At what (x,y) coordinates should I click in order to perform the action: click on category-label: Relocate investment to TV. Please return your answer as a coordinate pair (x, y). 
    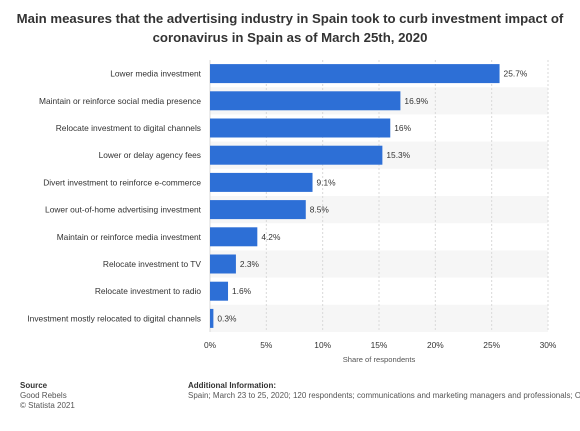
    Looking at the image, I should click on (152, 264).